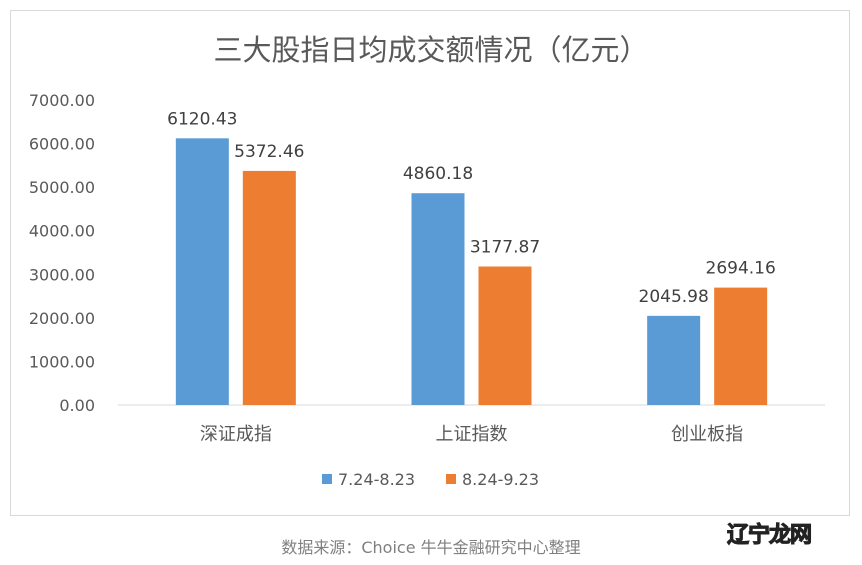 This screenshot has height=565, width=862. What do you see at coordinates (62, 187) in the screenshot?
I see `y-tick-label: 5000.00` at bounding box center [62, 187].